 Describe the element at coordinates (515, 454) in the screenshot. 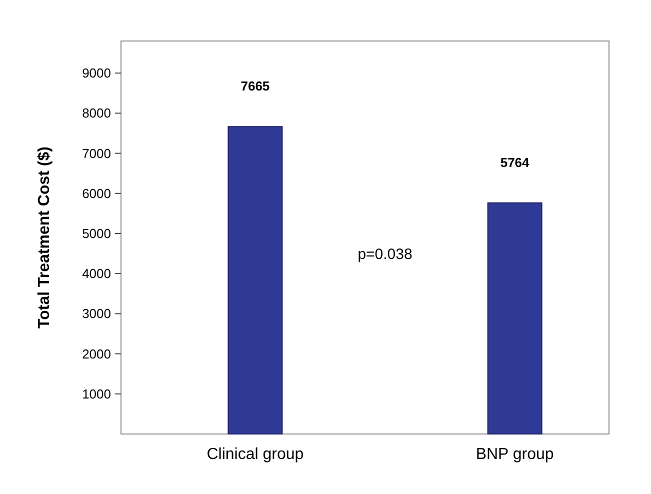

I see `x-tick-label: BNP group` at that location.